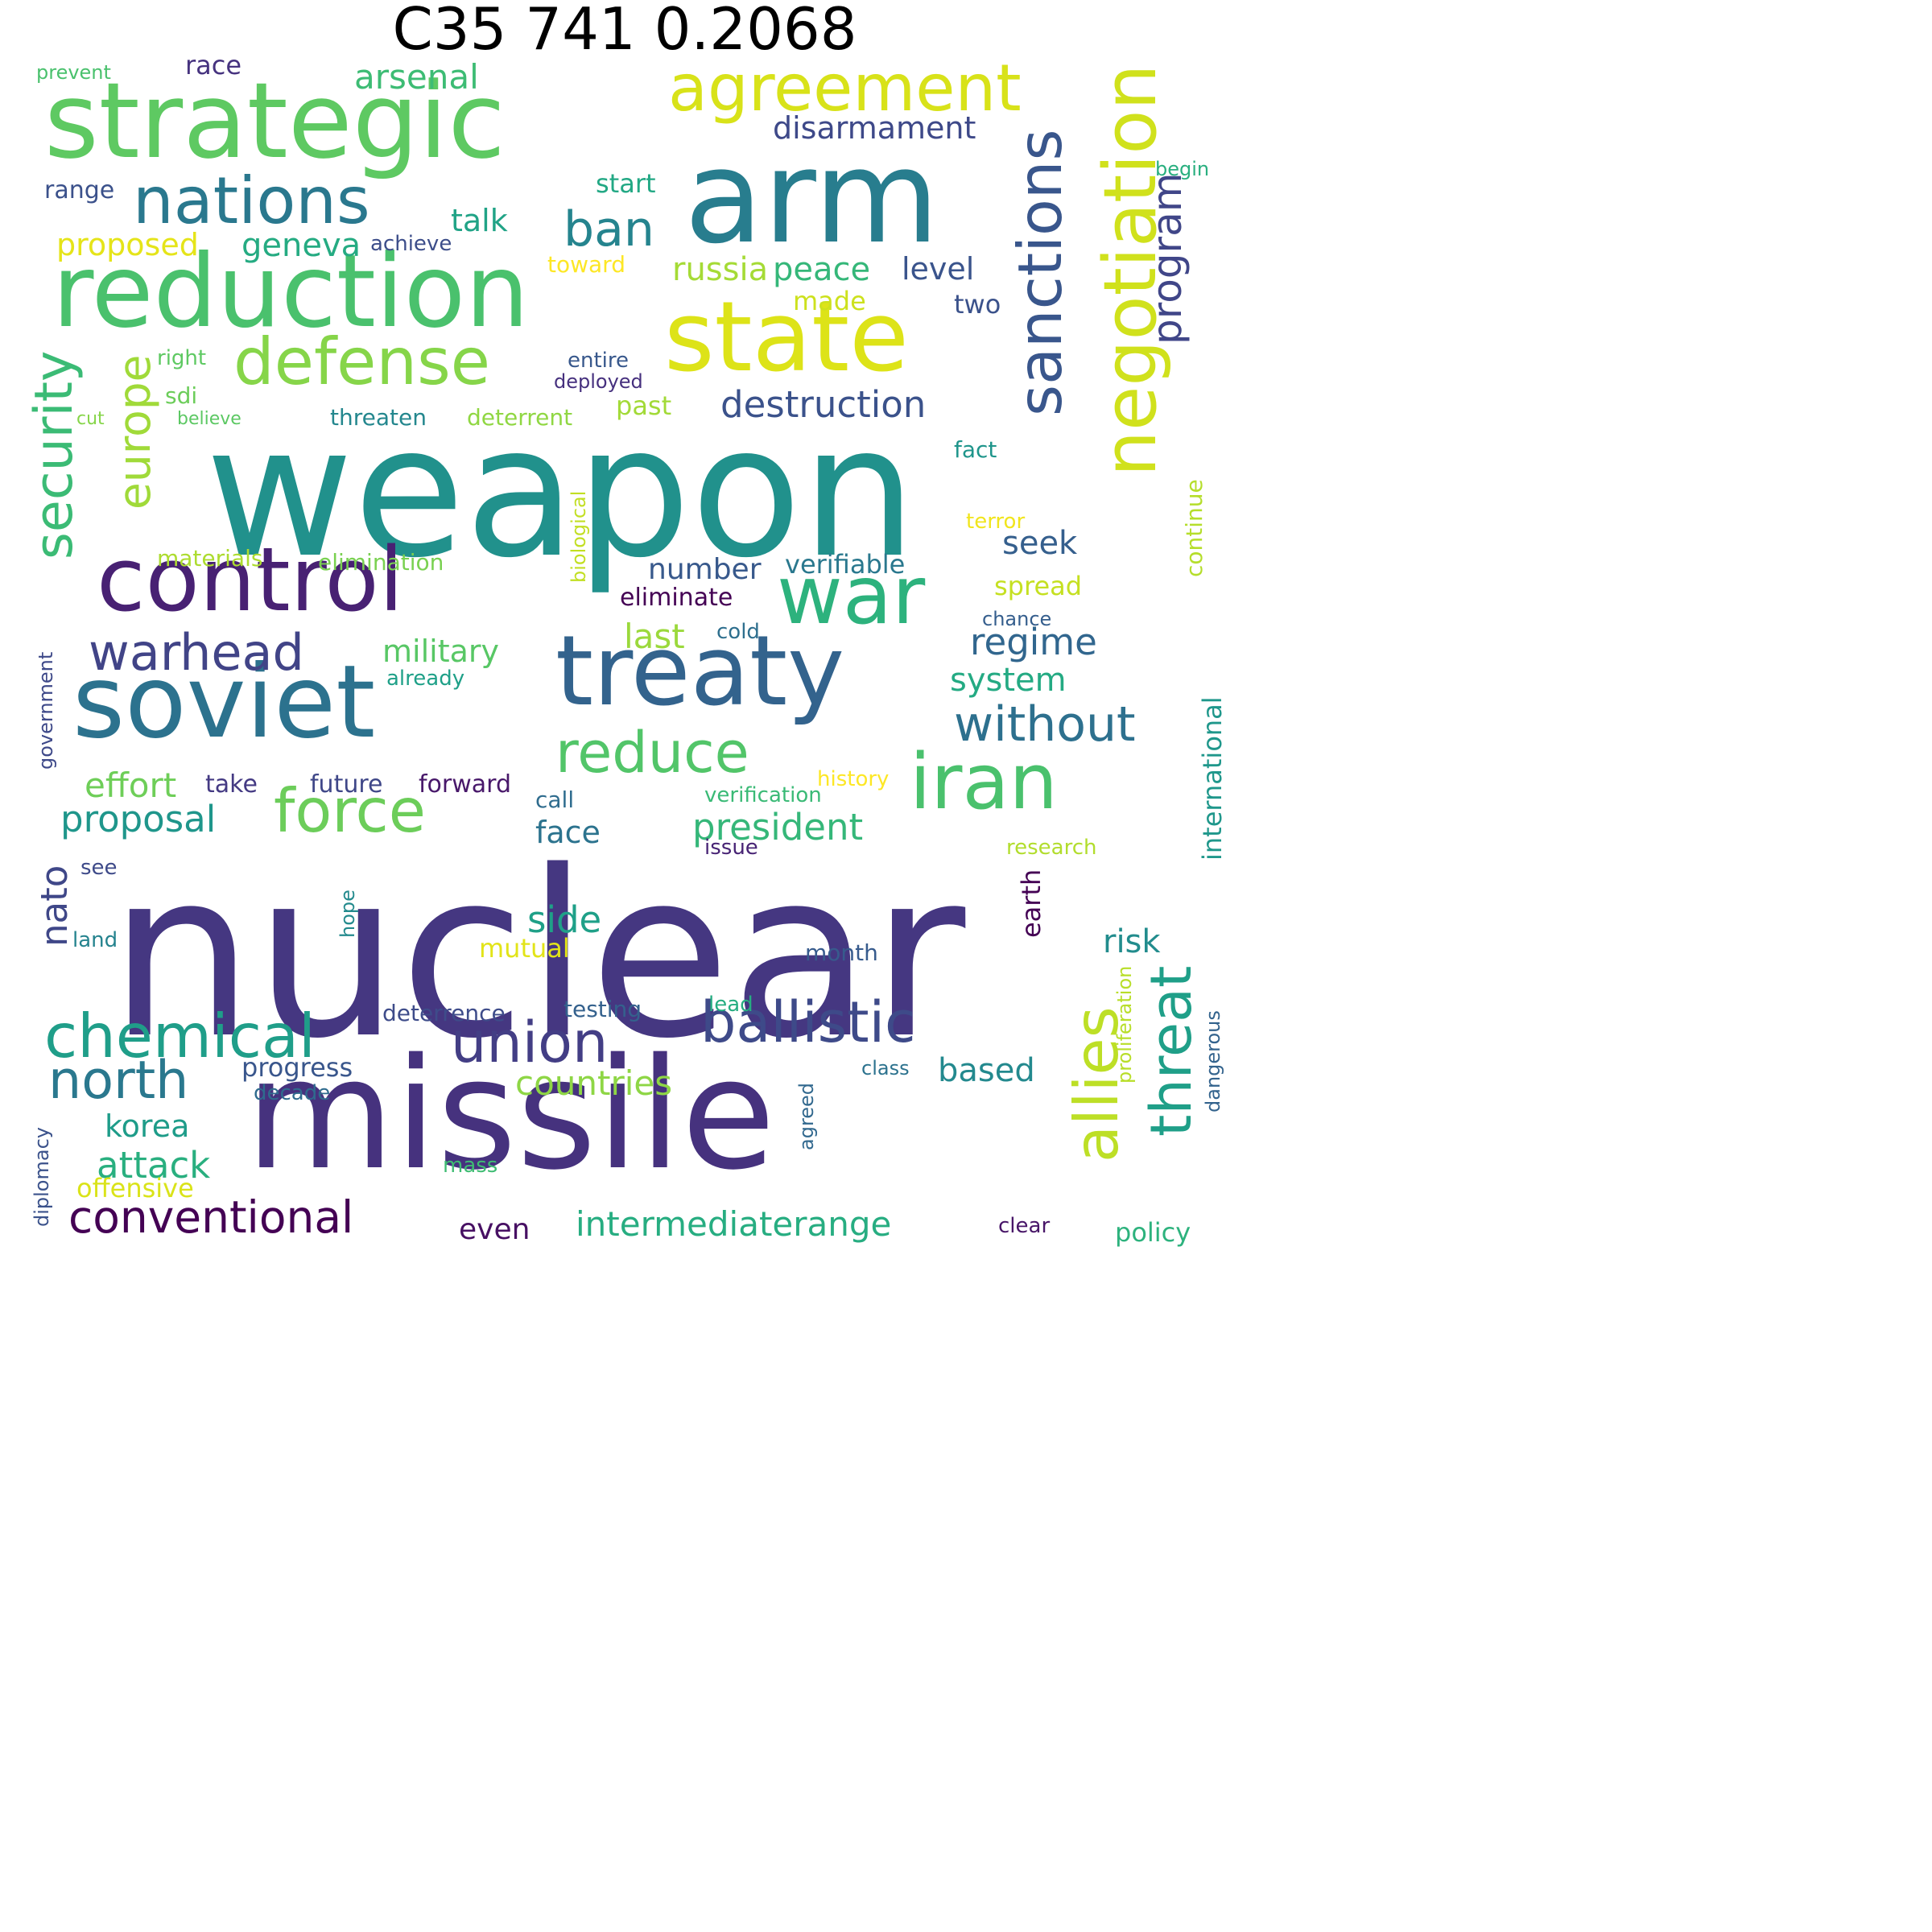 Image resolution: width=1932 pixels, height=1932 pixels. What do you see at coordinates (297, 1067) in the screenshot?
I see `cloud-word: progress` at bounding box center [297, 1067].